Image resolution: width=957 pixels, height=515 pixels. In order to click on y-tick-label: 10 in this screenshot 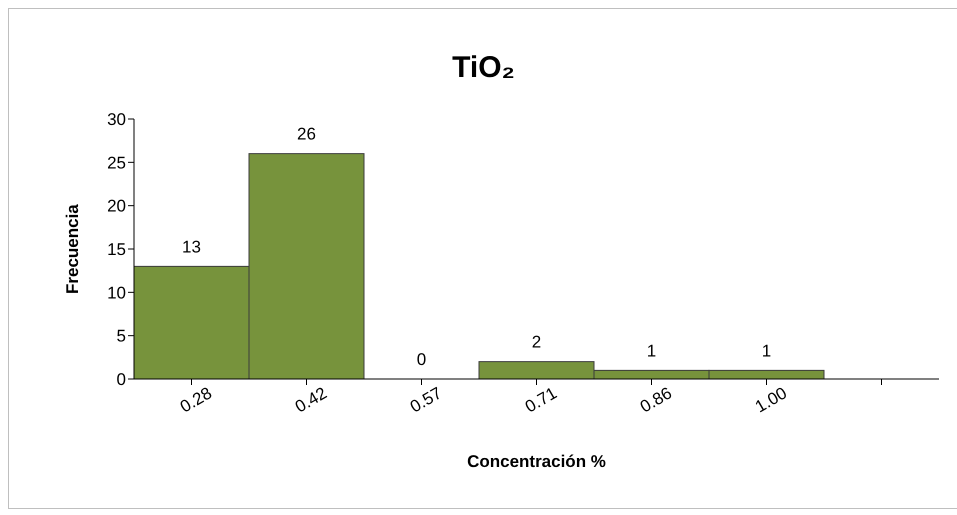, I will do `click(116, 292)`.